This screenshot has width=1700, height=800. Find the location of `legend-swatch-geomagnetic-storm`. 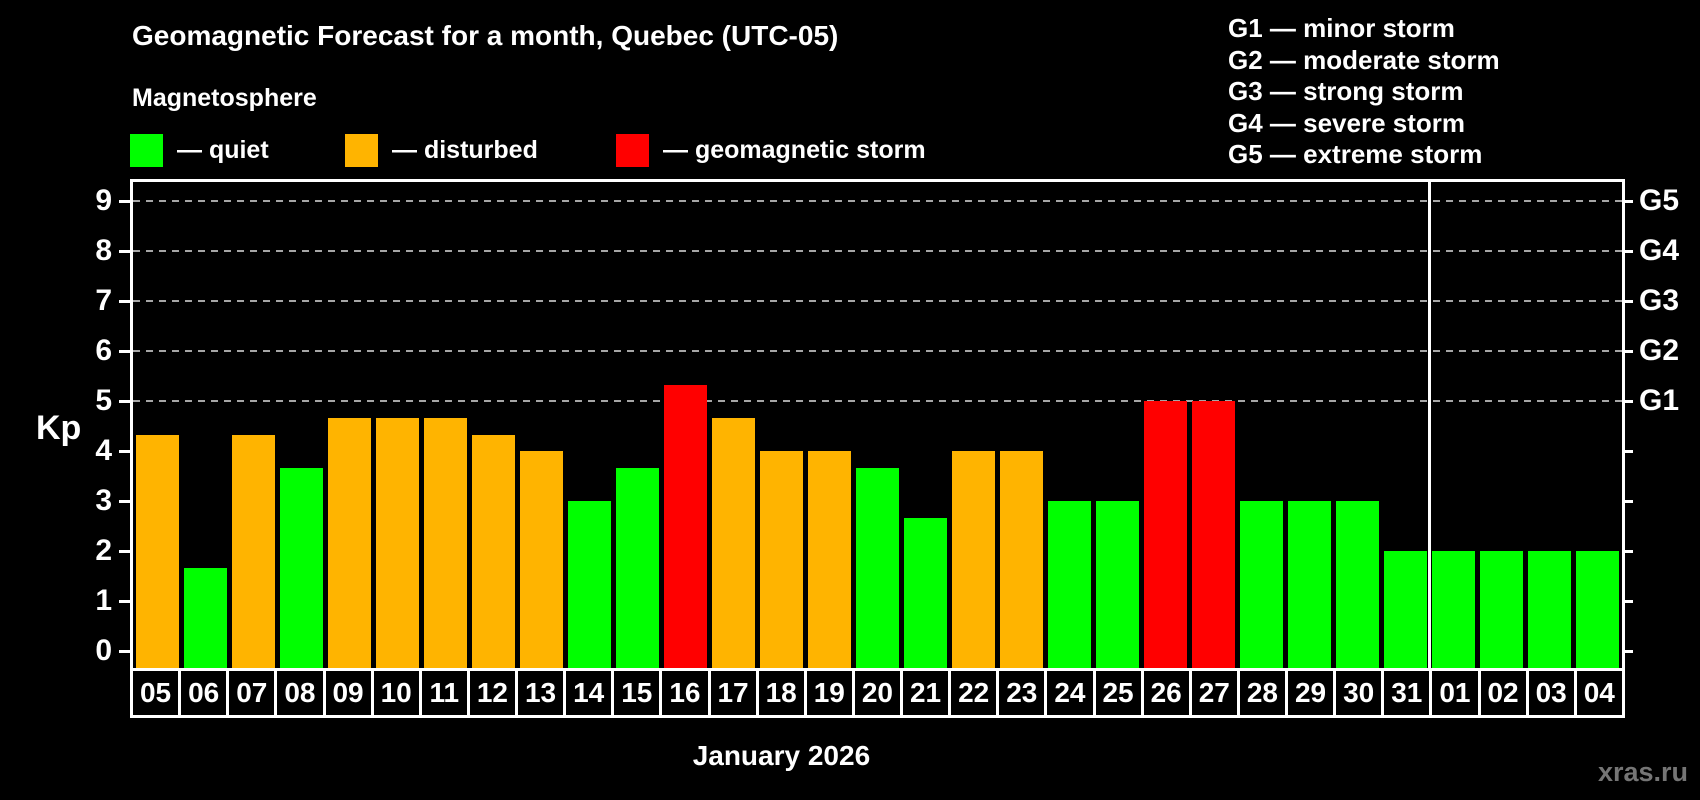

legend-swatch-geomagnetic-storm is located at coordinates (632, 150).